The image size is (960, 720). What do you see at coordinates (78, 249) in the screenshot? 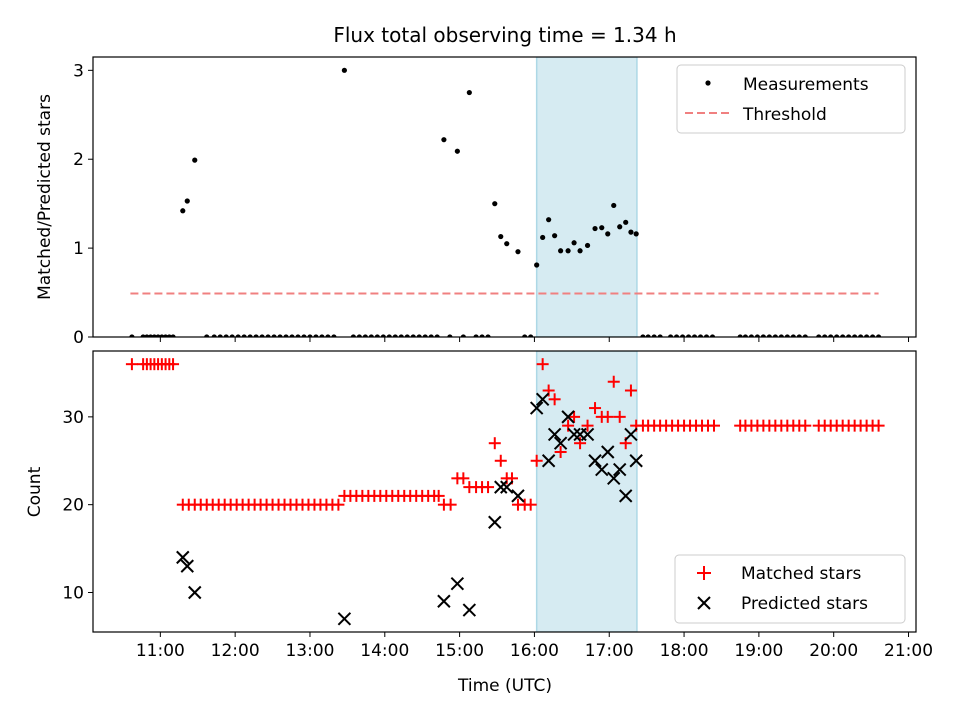
I see `y-tick-label: 1` at bounding box center [78, 249].